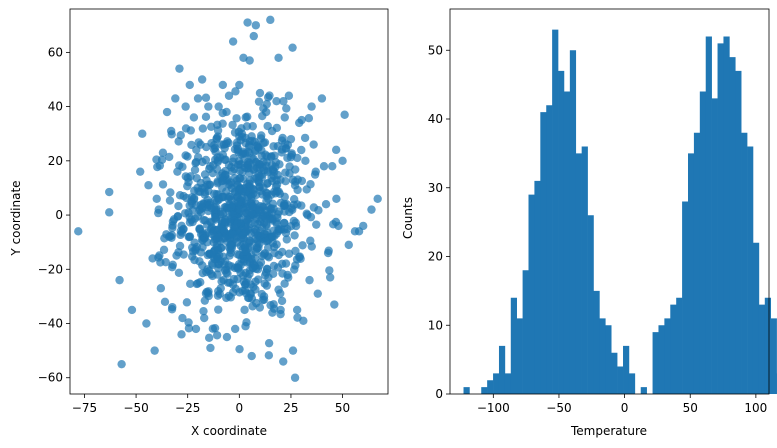 This screenshot has width=777, height=448. I want to click on histogram-y-ticks: 0 10 20 30 40 50, so click(439, 222).